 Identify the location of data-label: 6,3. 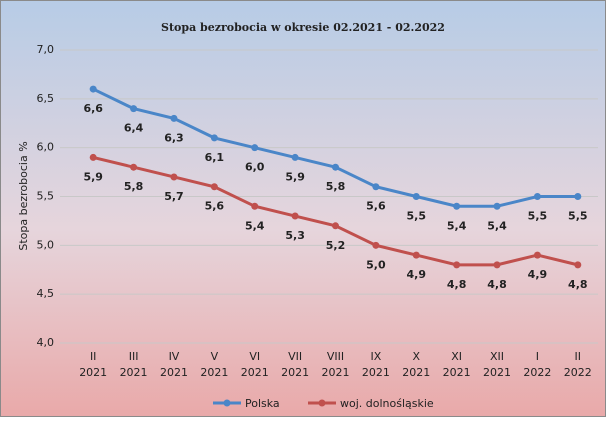
(174, 137).